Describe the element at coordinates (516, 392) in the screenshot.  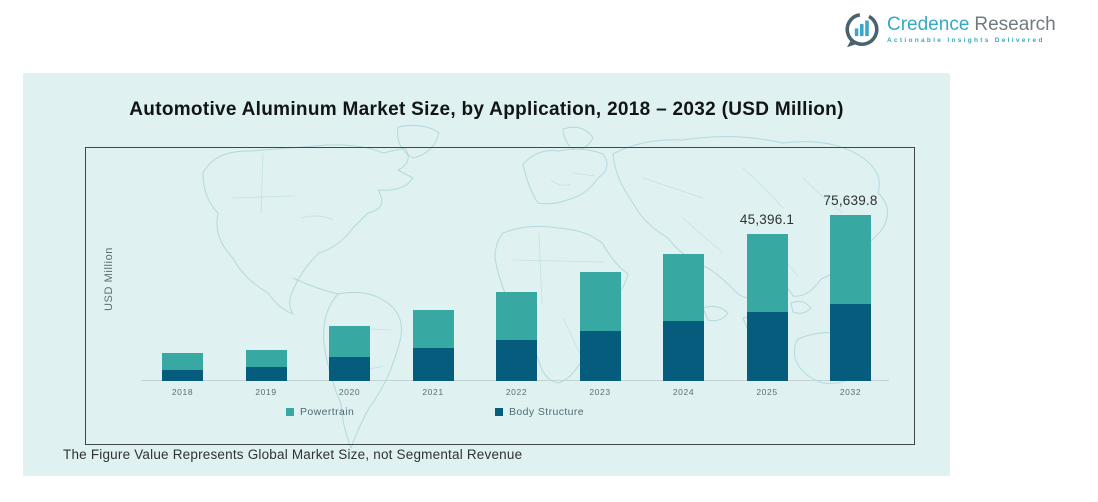
I see `x-tick-2022: 2022` at that location.